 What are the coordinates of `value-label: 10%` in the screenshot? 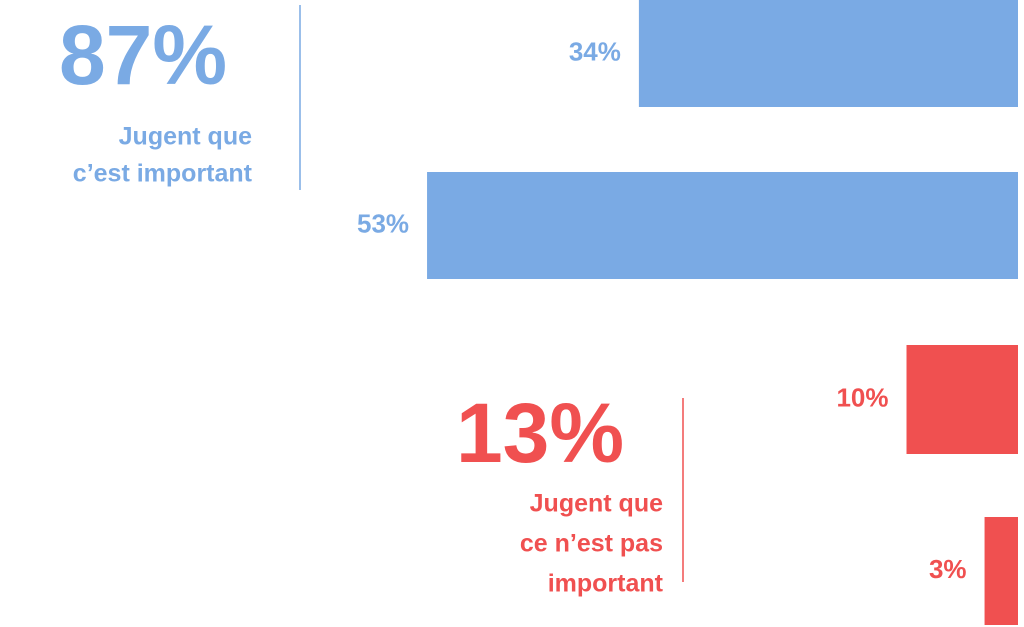 It's located at (862, 397).